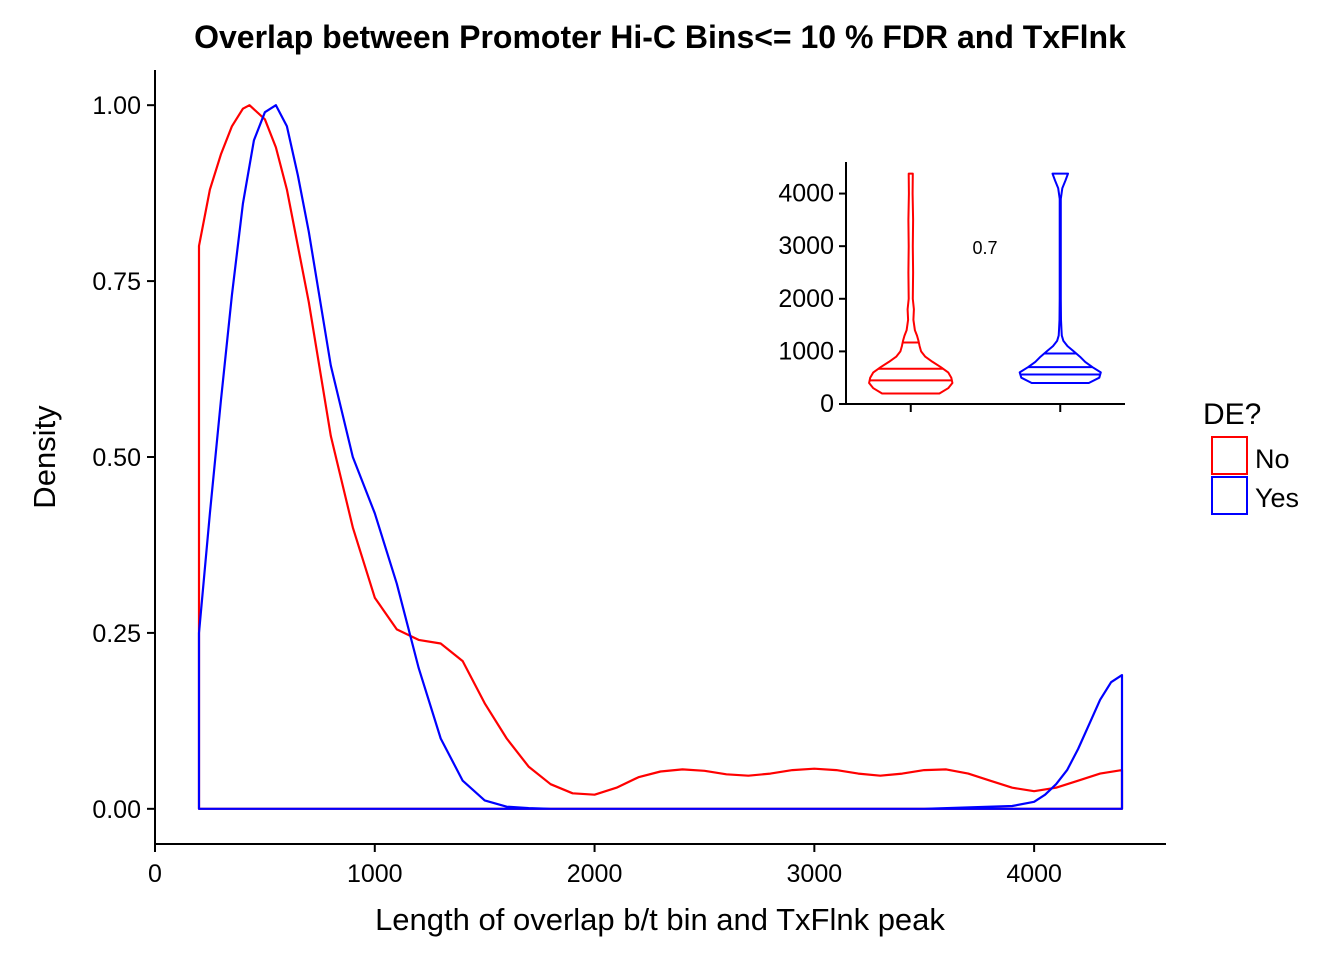  Describe the element at coordinates (155, 874) in the screenshot. I see `x-tick-label: 0` at that location.